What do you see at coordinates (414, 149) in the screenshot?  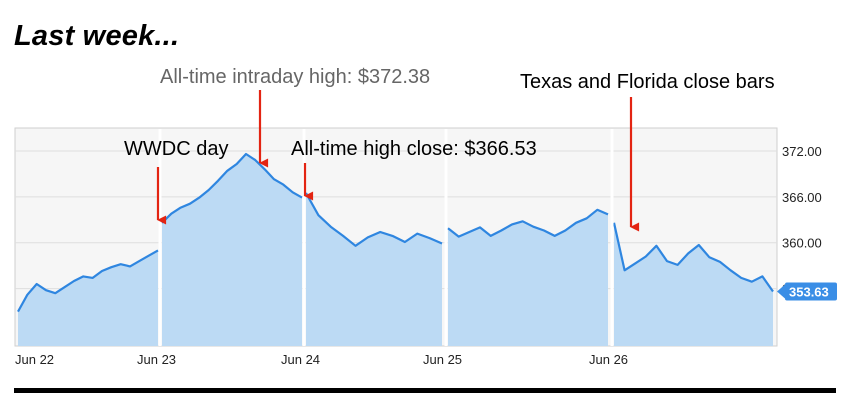 I see `annotation-high-close: All-time high close: $366.53` at bounding box center [414, 149].